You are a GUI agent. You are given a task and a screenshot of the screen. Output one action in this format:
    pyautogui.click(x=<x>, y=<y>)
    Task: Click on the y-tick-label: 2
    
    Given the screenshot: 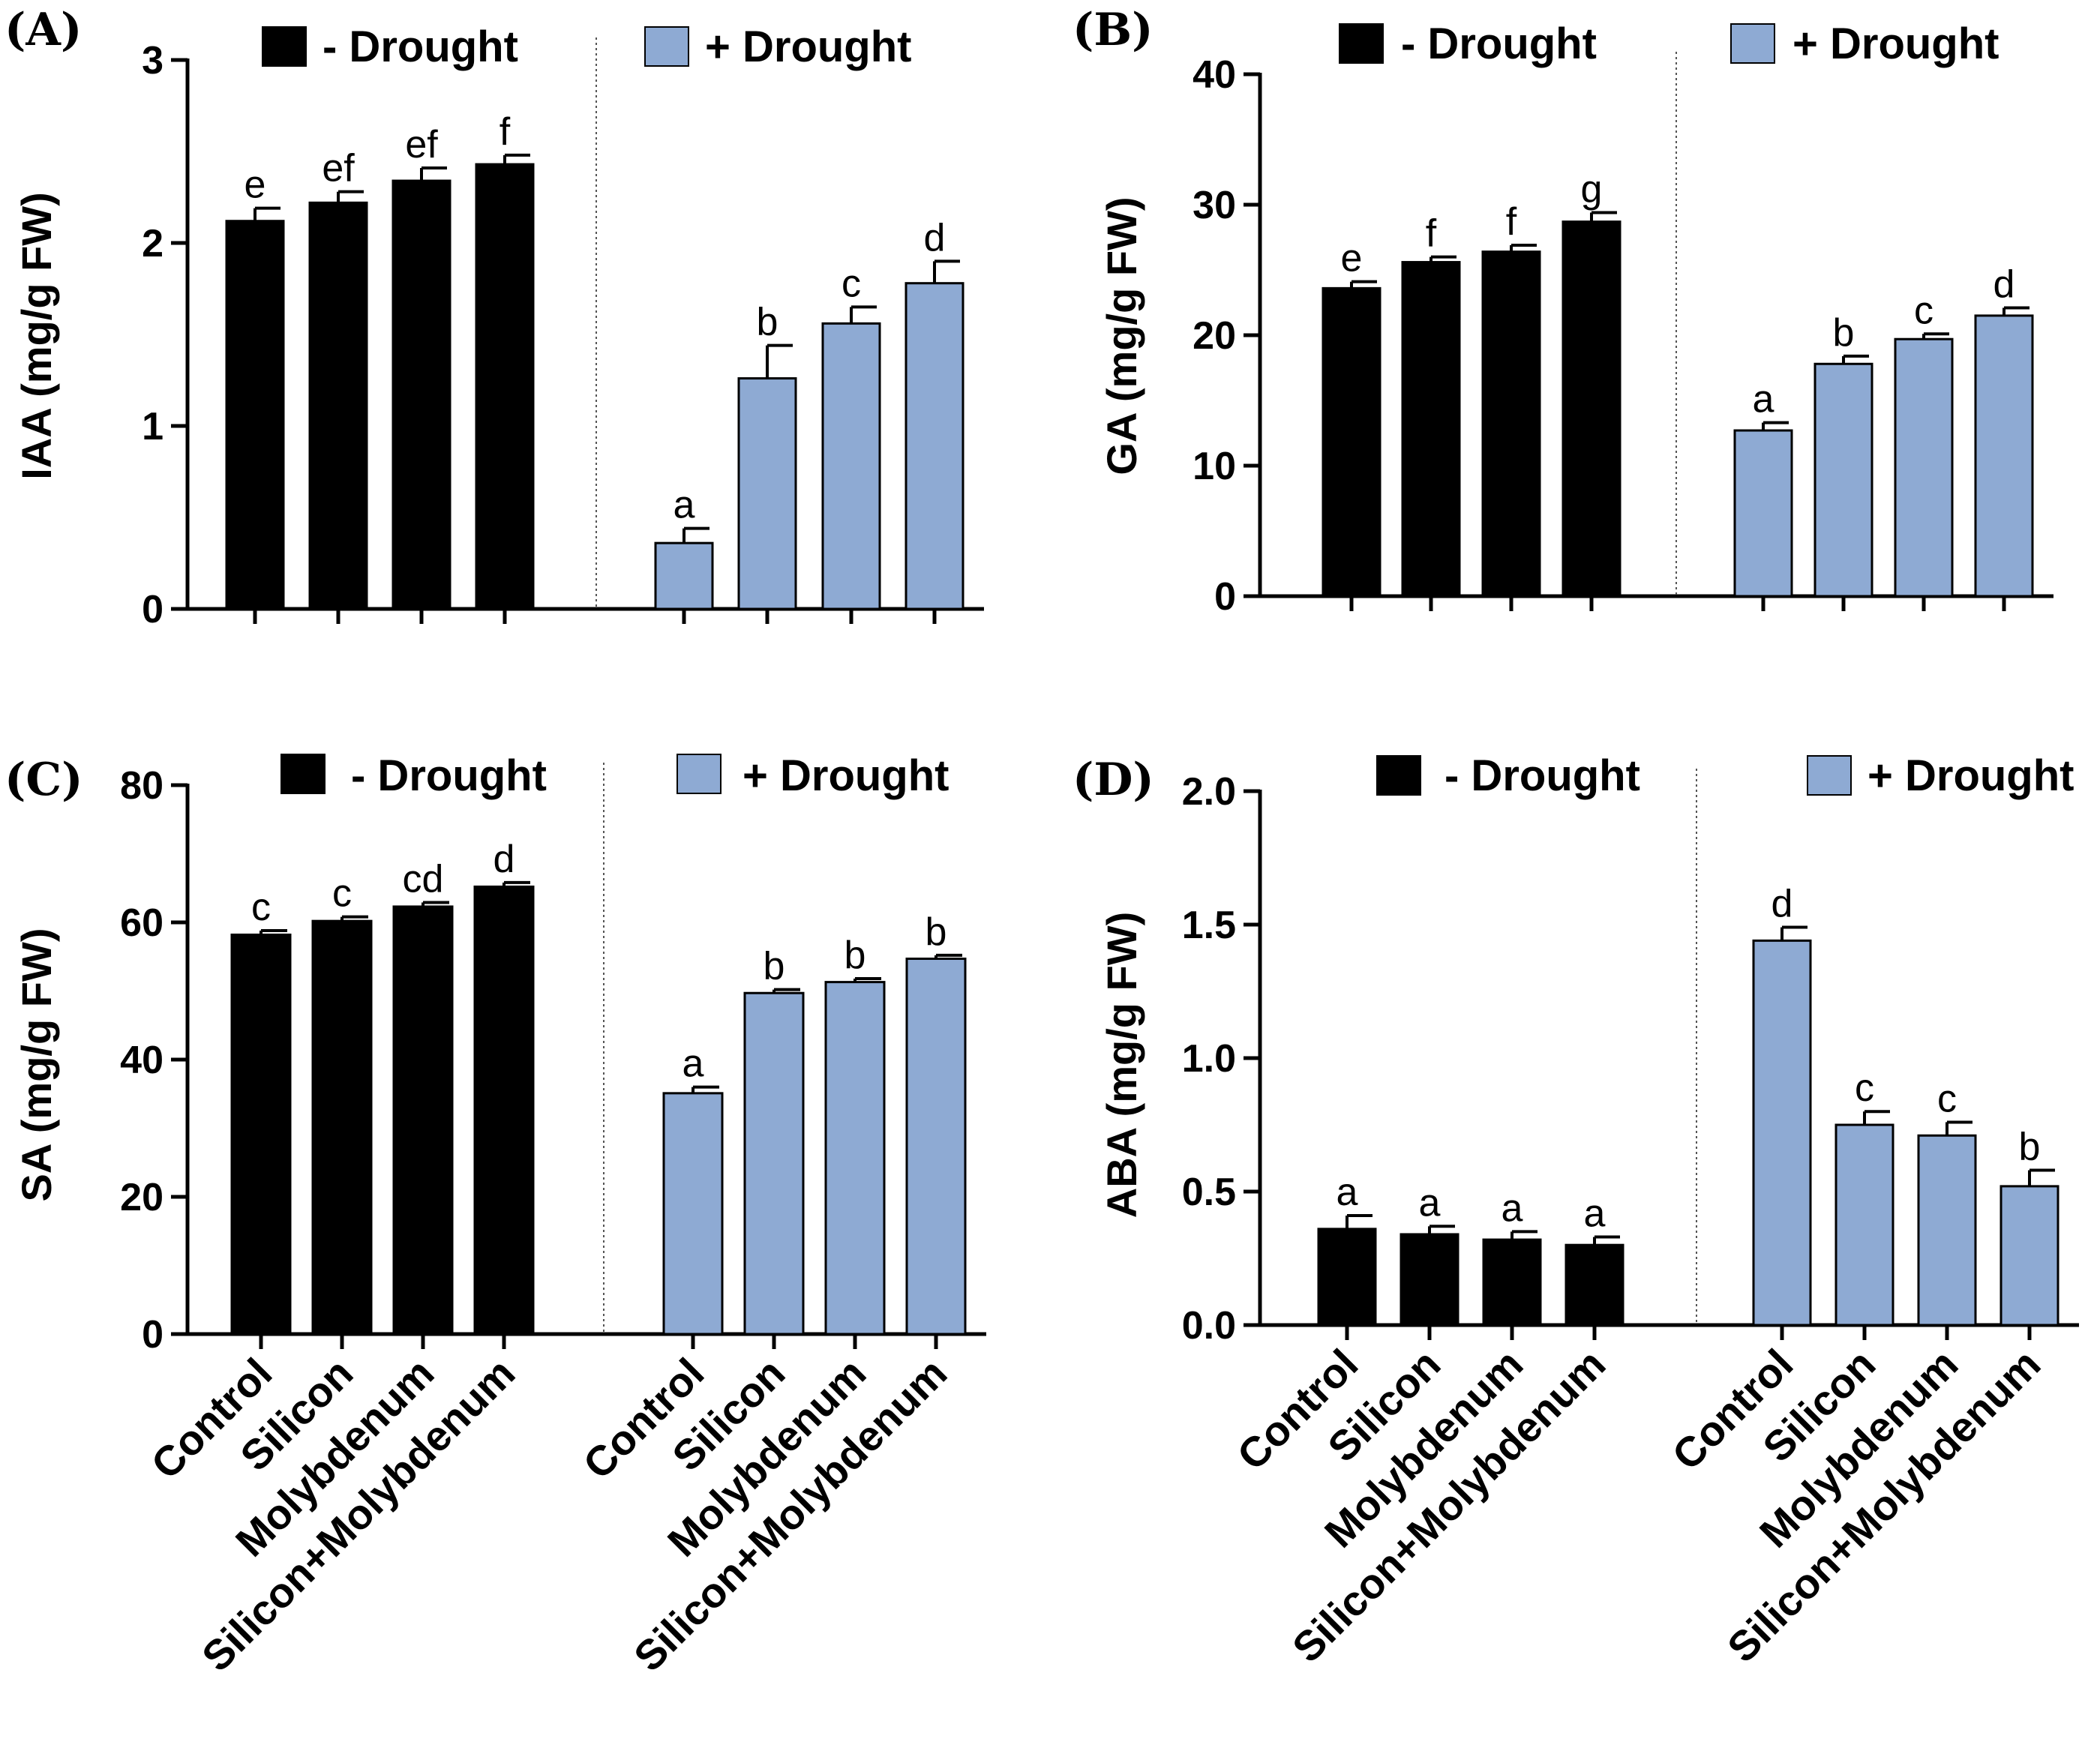 What is the action you would take?
    pyautogui.click(x=153, y=244)
    